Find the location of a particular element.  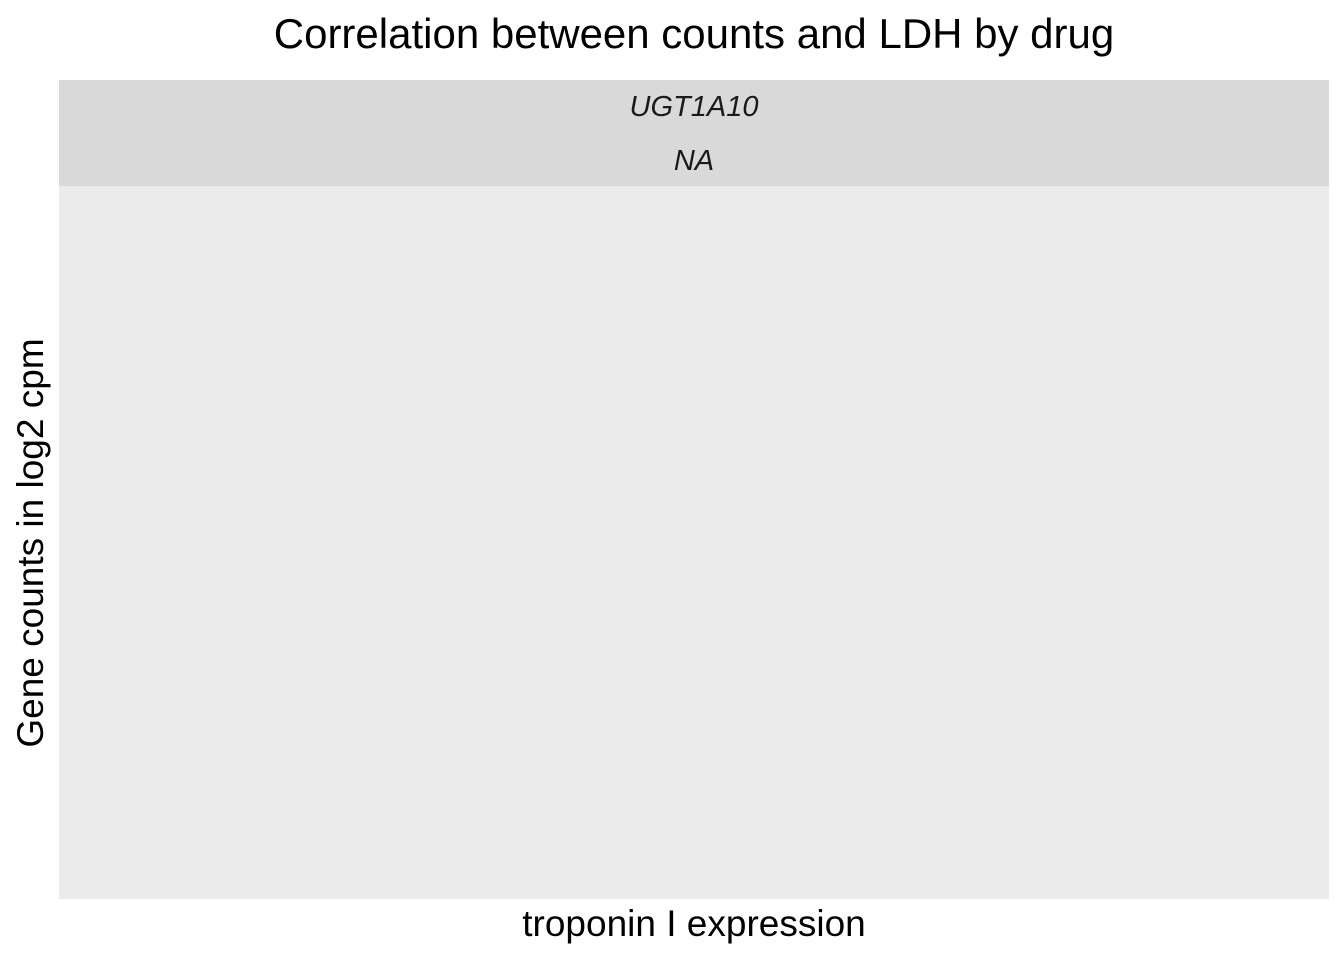

facet-strip-label-gene: UGT1A10 is located at coordinates (694, 107).